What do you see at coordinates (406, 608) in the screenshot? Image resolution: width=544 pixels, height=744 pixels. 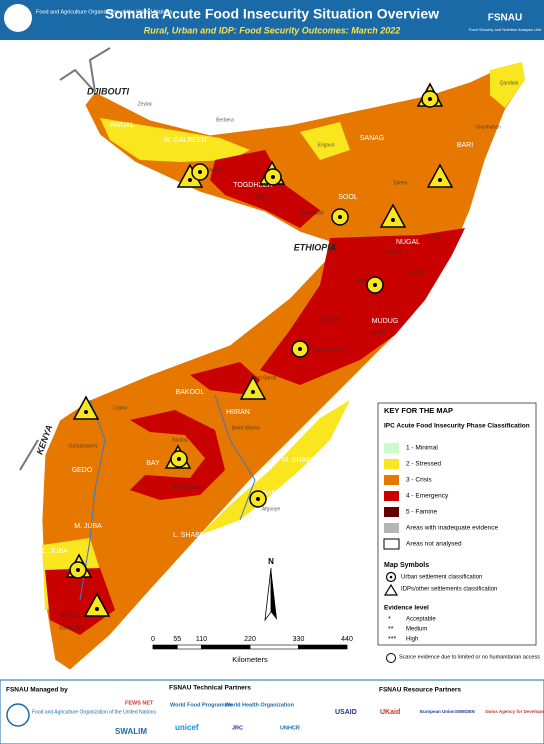 I see `evidence-title: Evidence level` at bounding box center [406, 608].